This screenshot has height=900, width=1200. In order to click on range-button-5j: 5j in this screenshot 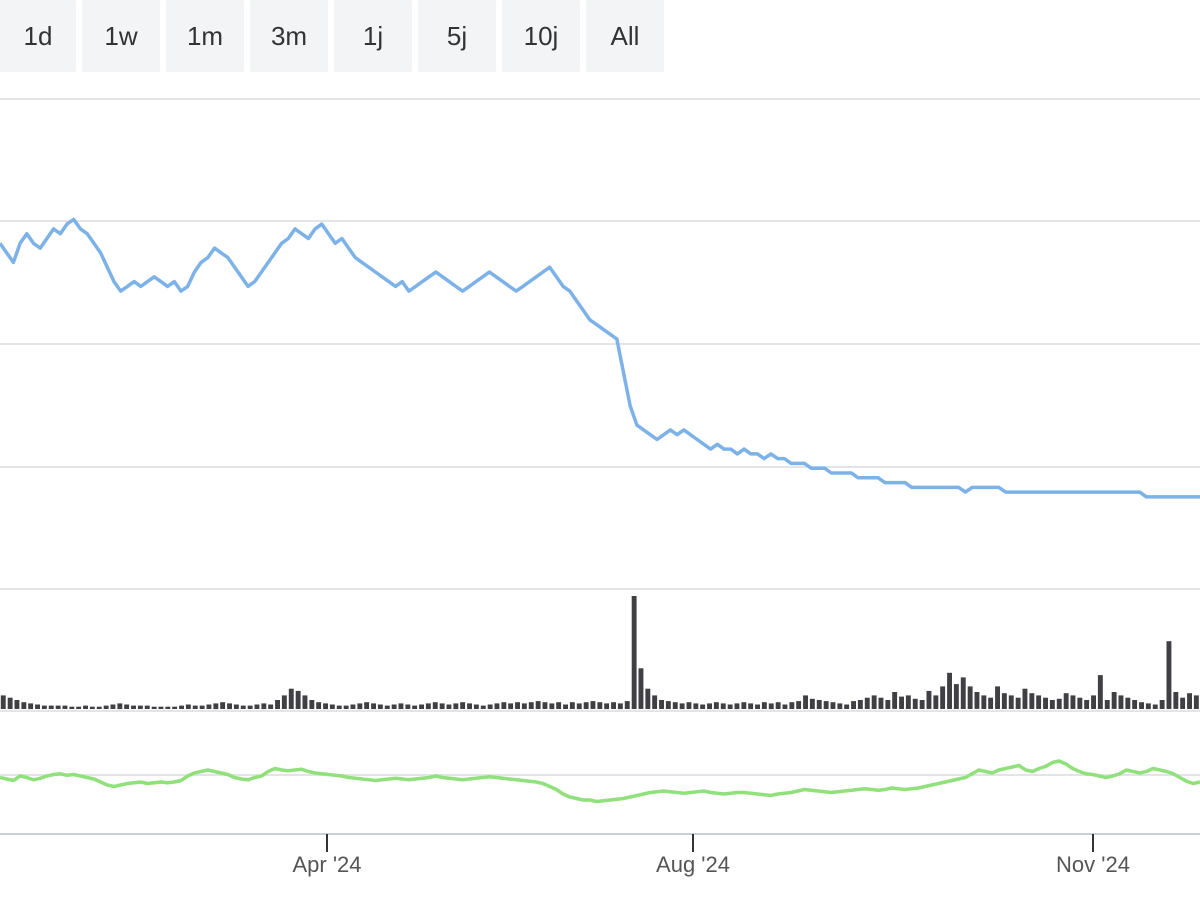, I will do `click(457, 36)`.